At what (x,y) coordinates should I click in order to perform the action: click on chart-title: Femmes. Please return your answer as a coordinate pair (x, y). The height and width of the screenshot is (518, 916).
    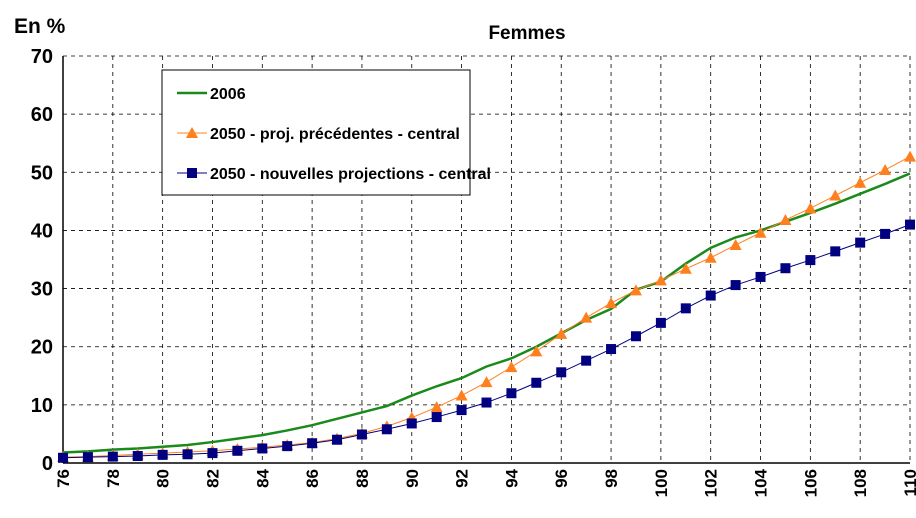
    Looking at the image, I should click on (526, 33).